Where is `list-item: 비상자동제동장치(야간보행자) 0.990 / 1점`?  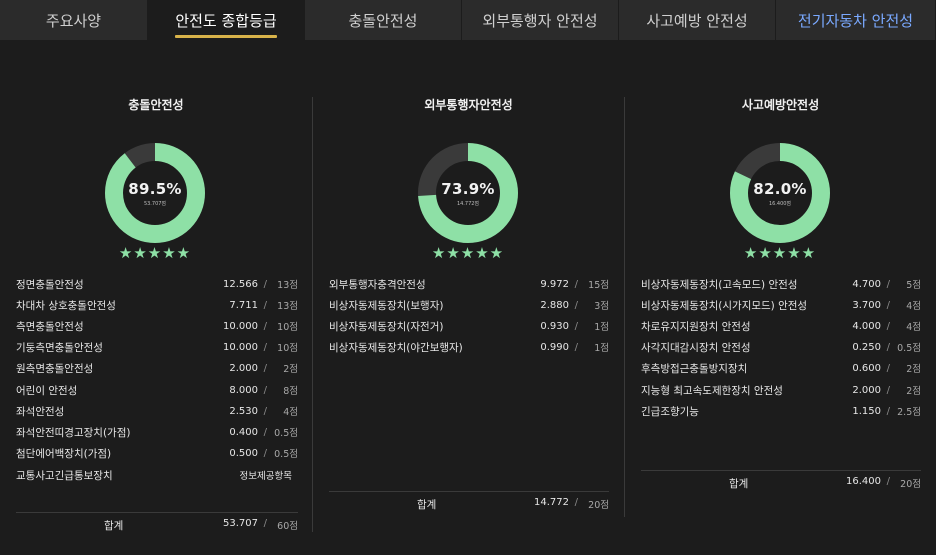
list-item: 비상자동제동장치(야간보행자) 0.990 / 1점 is located at coordinates (469, 347).